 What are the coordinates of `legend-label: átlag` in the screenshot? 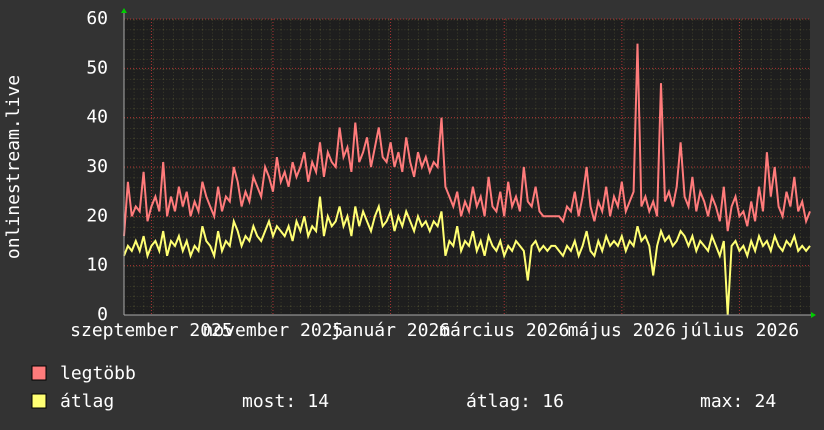 It's located at (87, 401).